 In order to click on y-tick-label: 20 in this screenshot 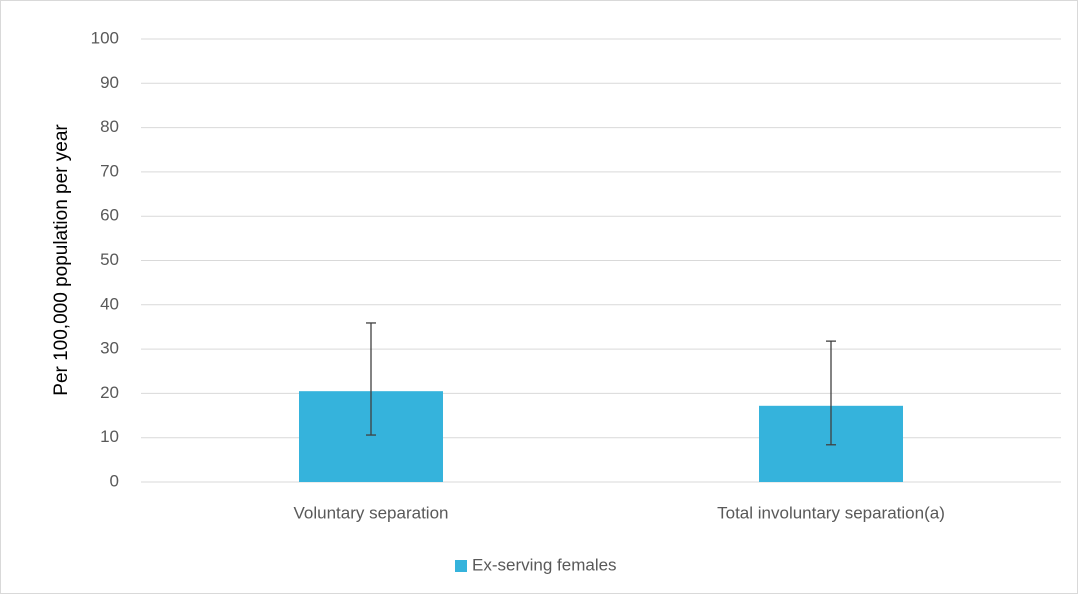, I will do `click(109, 392)`.